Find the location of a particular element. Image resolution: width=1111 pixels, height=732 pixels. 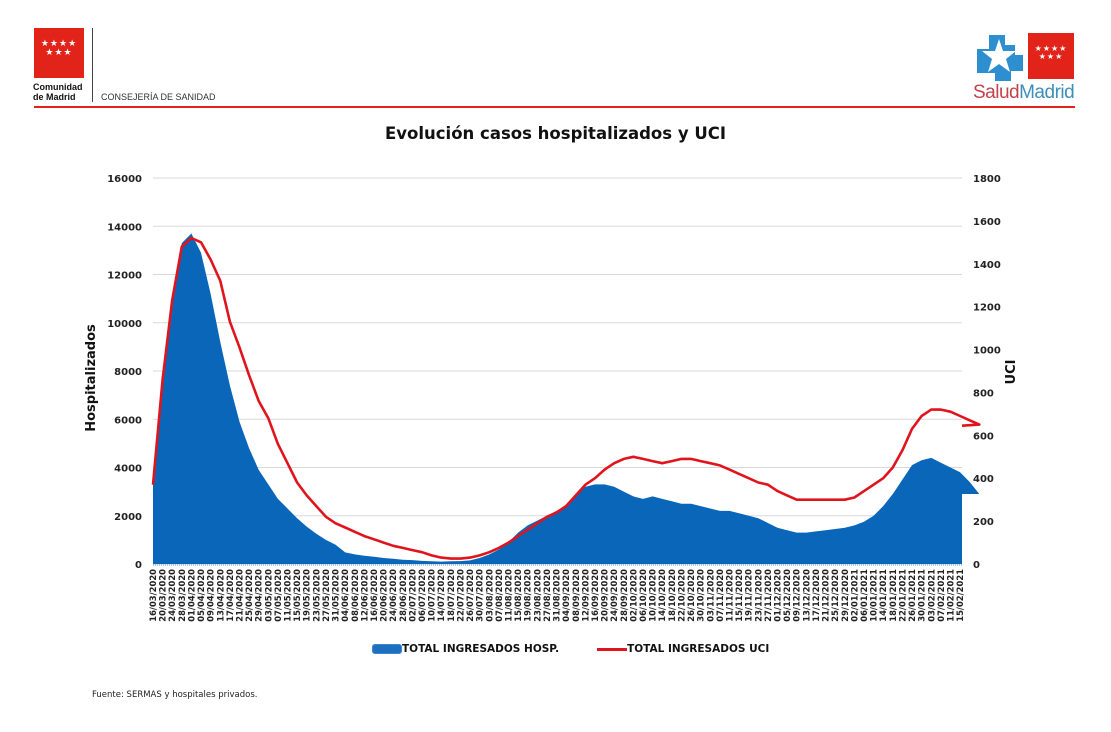

x-tick-label: 25/04/2020 is located at coordinates (249, 595).